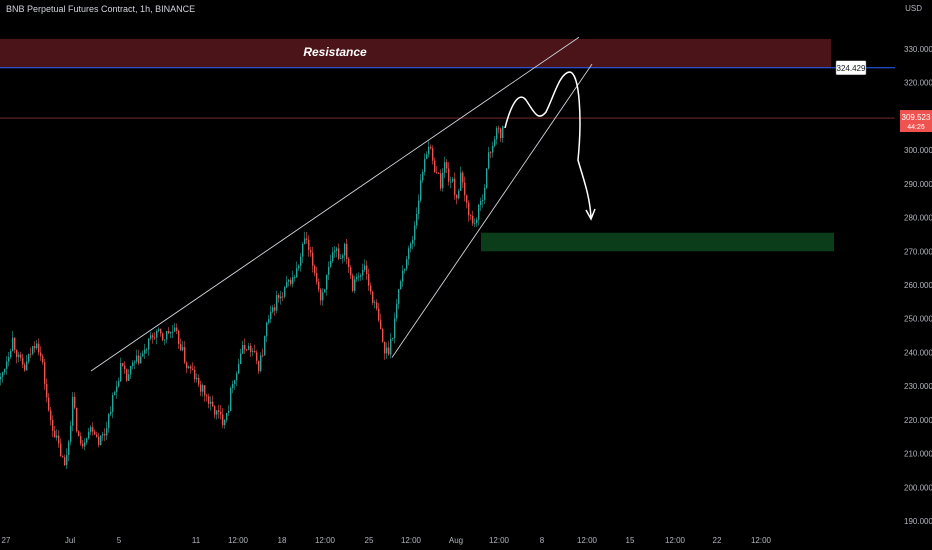  Describe the element at coordinates (918, 218) in the screenshot. I see `y-tick-label: 280.000` at that location.